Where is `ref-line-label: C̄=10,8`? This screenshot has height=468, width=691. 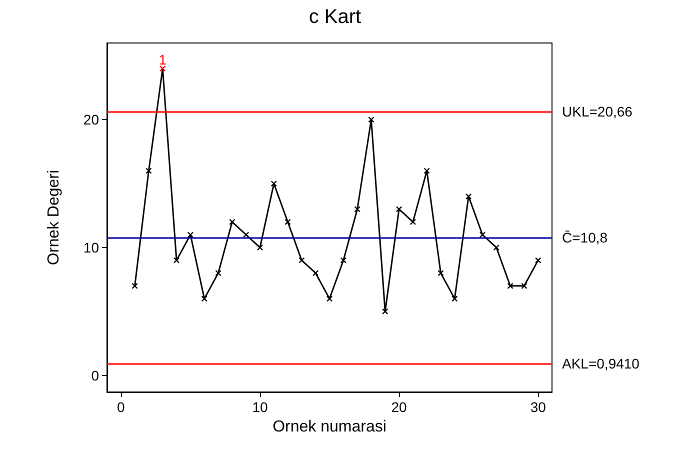
ref-line-label: C̄=10,8 is located at coordinates (585, 237).